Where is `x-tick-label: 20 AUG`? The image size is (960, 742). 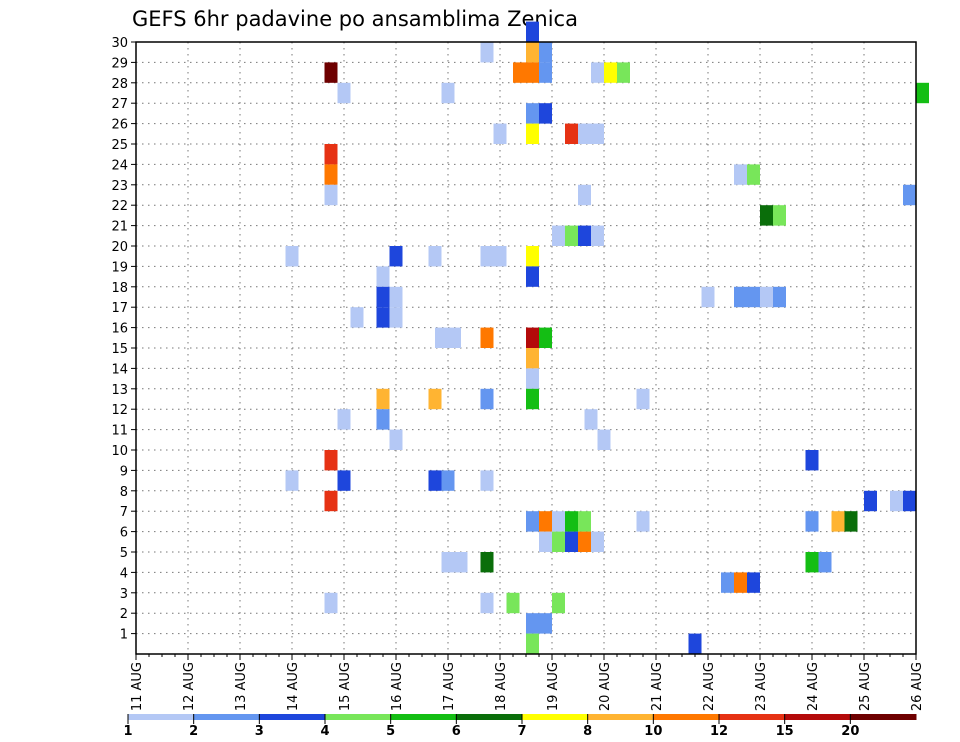
x-tick-label: 20 AUG is located at coordinates (605, 686).